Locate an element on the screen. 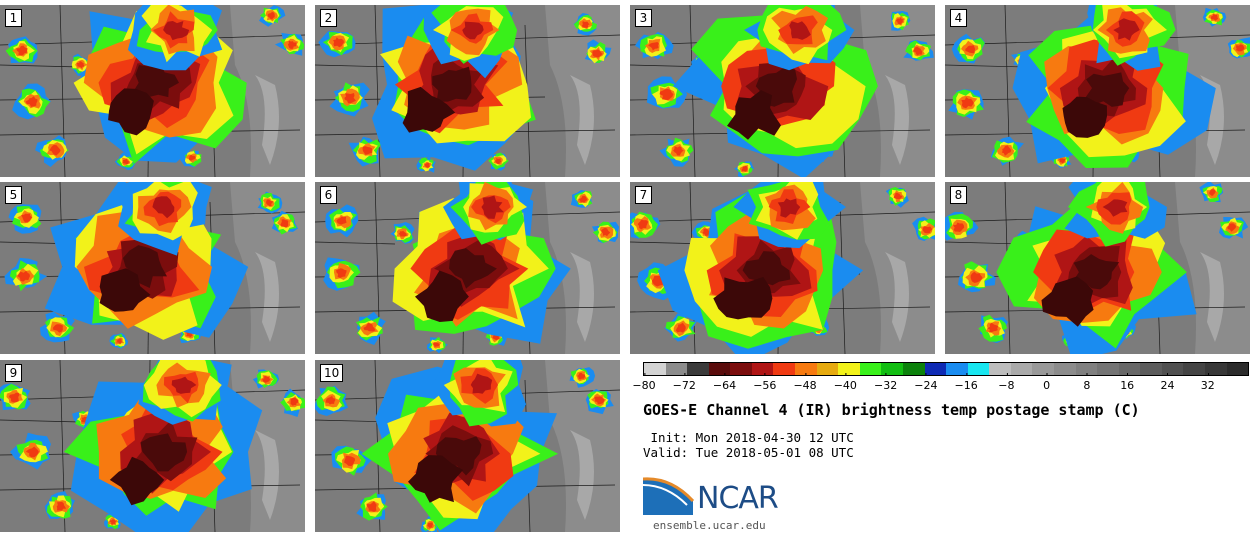  colorbar-tick: −32 is located at coordinates (885, 382).